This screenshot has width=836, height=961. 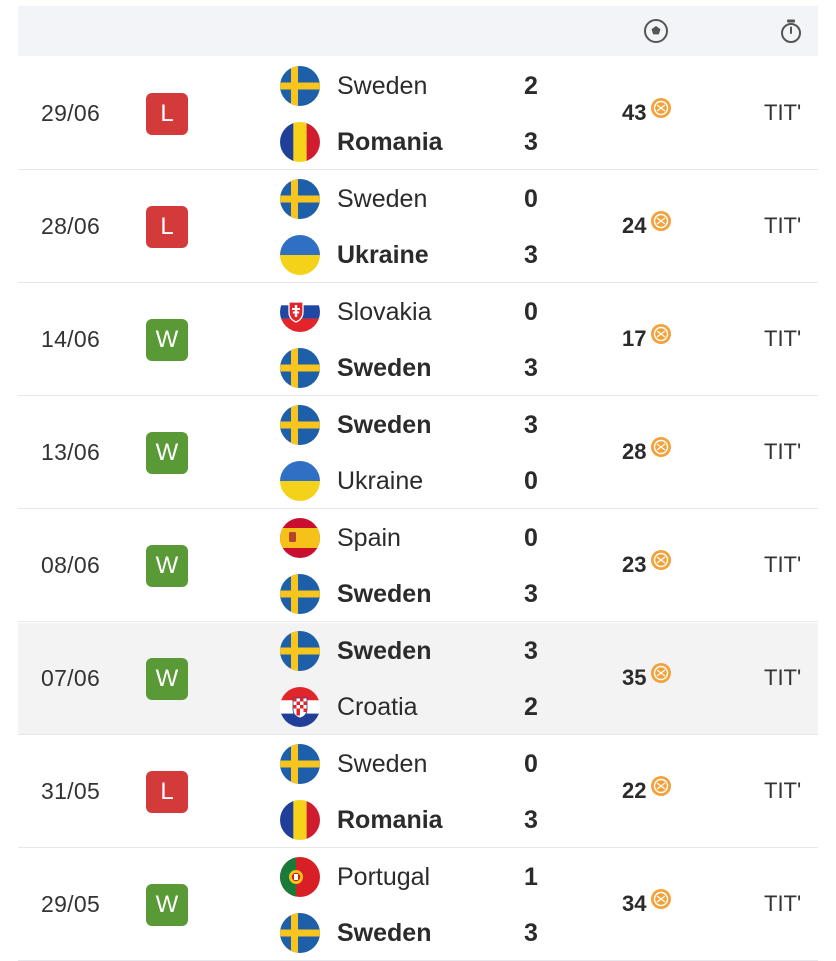 I want to click on match-date: 13/06, so click(x=71, y=452).